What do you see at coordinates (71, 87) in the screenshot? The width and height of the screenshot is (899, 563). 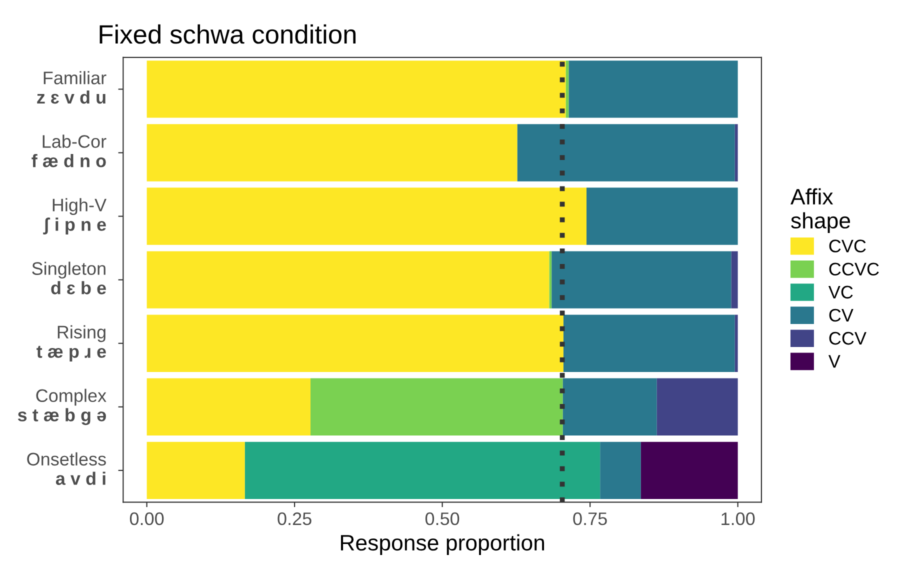 I see `y-tick-label: Familiar z ɛ v d u` at bounding box center [71, 87].